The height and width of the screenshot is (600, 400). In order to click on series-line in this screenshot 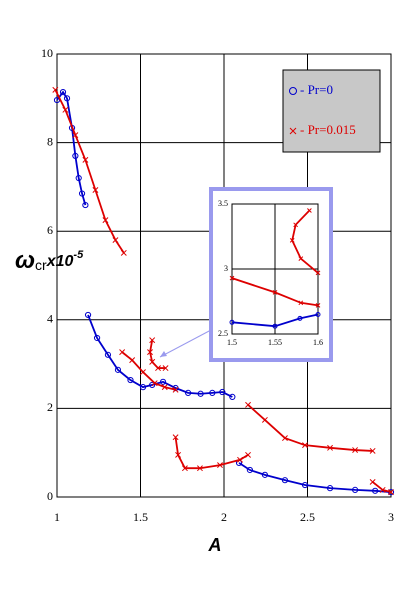, I will do `click(275, 320)`.